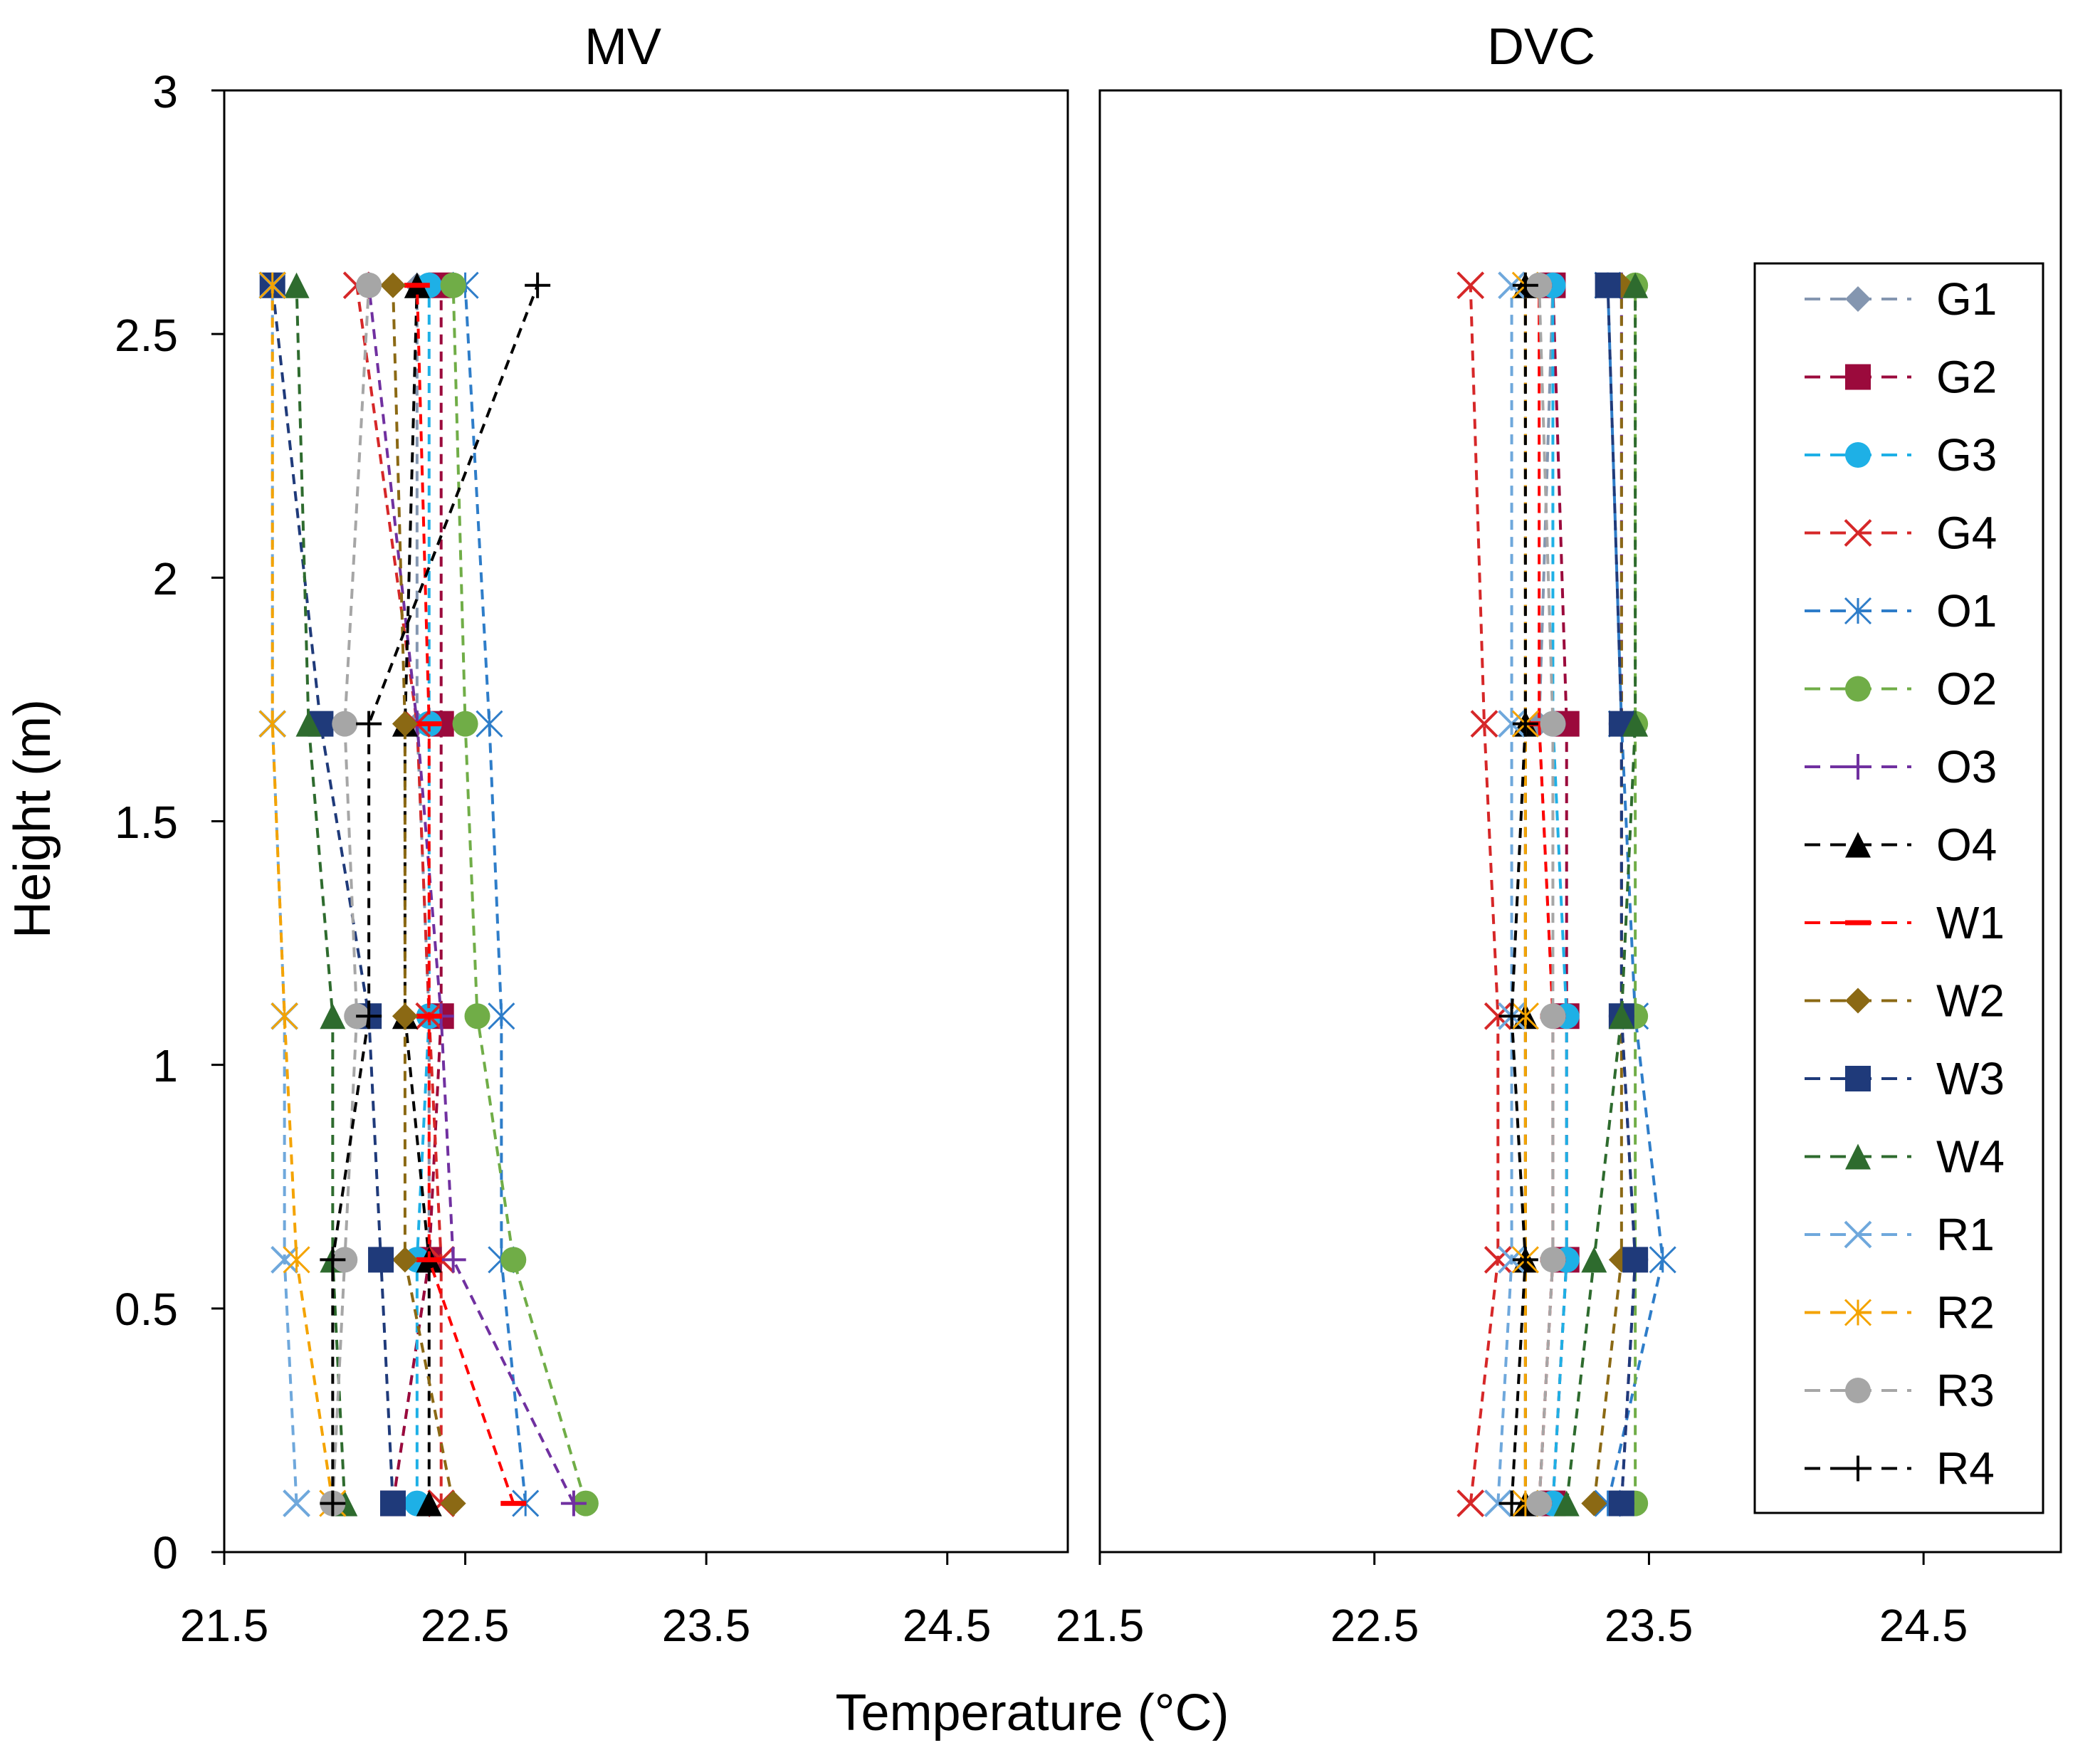  Describe the element at coordinates (1965, 1468) in the screenshot. I see `legend-label: R4` at that location.